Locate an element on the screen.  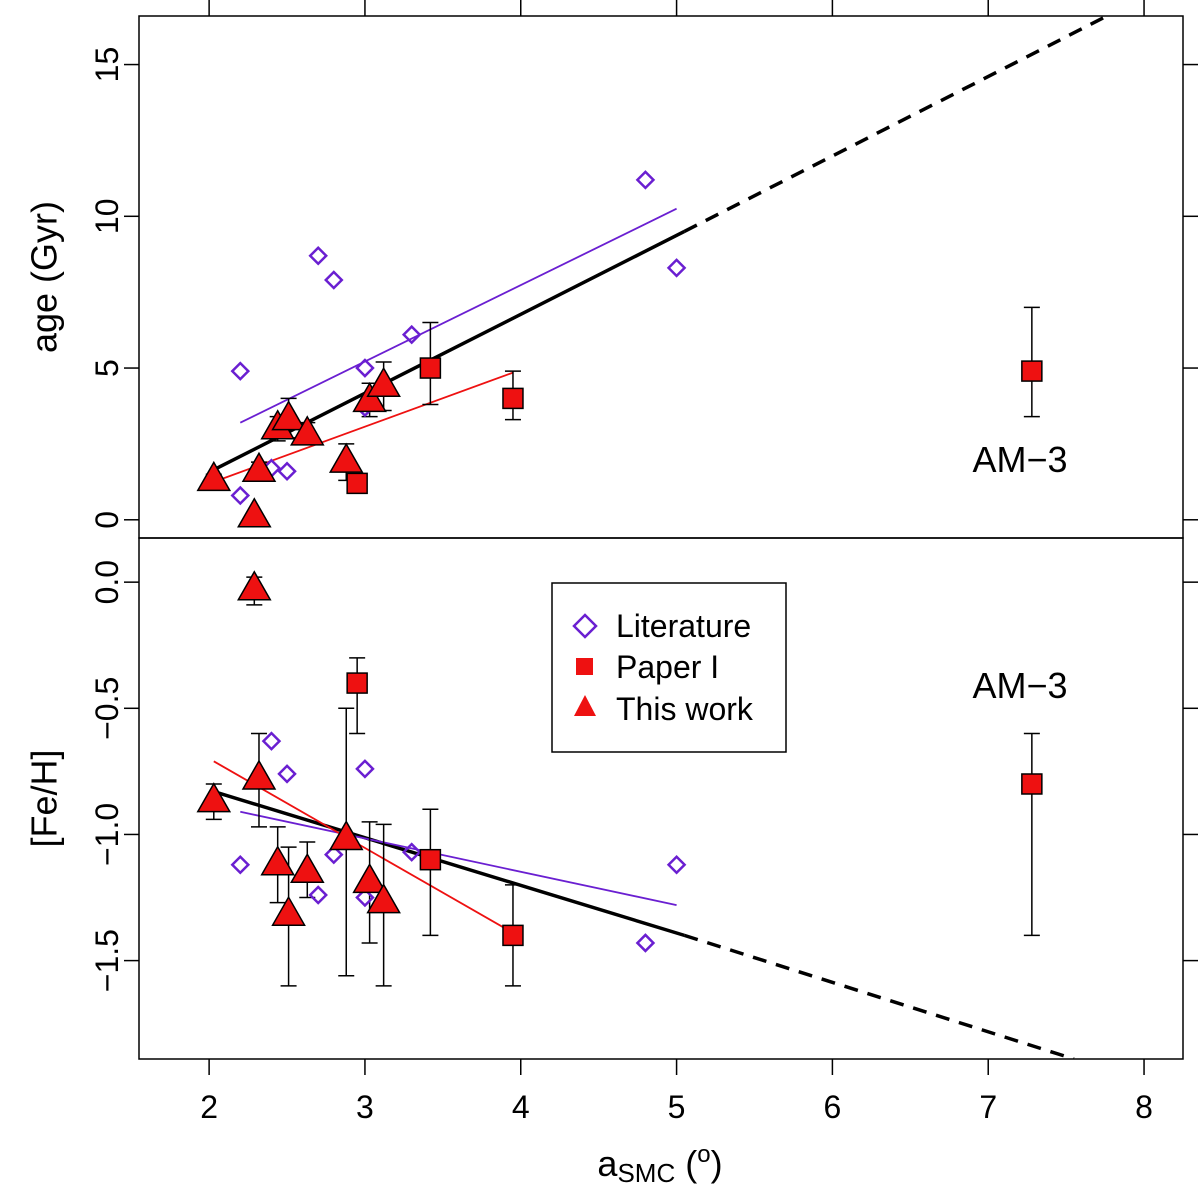
x-tick-label: 3 is located at coordinates (365, 1107).